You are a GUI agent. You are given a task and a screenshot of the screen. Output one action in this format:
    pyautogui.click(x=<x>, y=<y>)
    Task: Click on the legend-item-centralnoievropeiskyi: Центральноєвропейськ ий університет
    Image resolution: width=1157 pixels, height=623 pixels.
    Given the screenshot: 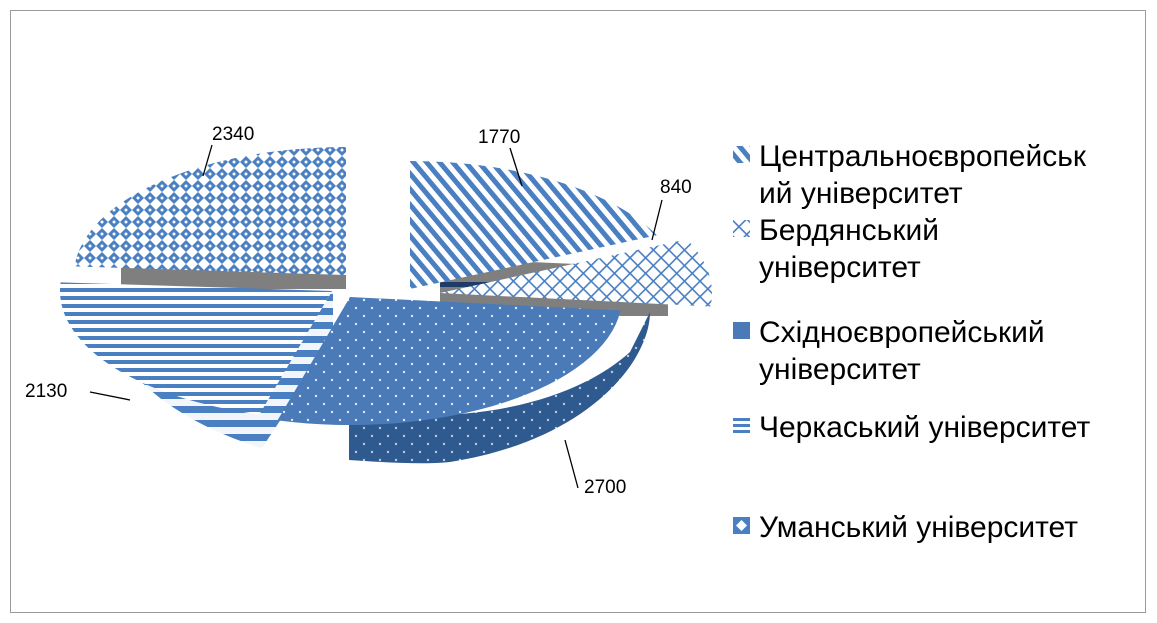 What is the action you would take?
    pyautogui.click(x=910, y=175)
    